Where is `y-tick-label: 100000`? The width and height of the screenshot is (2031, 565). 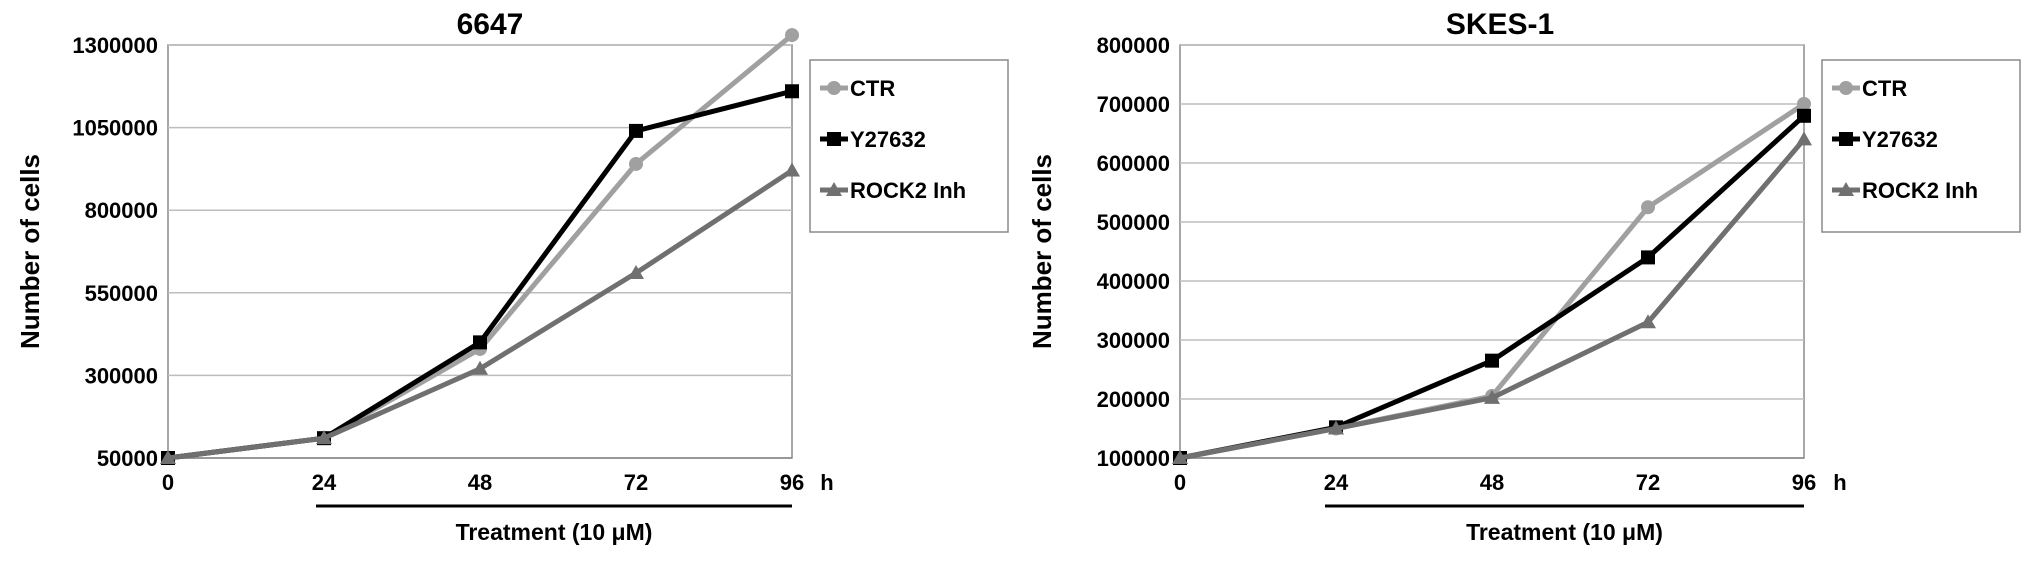 y-tick-label: 100000 is located at coordinates (1133, 458).